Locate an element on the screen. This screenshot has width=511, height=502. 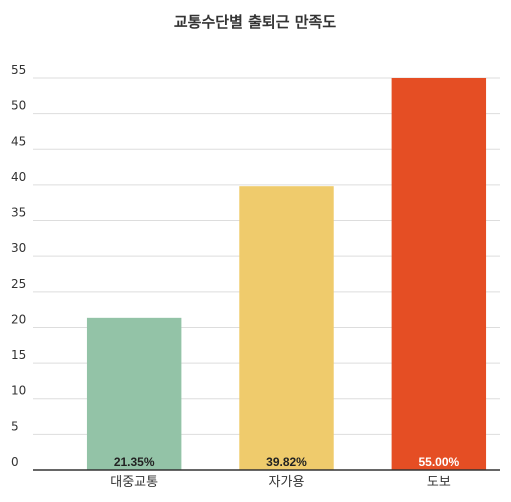
y-tick-label: 5 is located at coordinates (15, 426).